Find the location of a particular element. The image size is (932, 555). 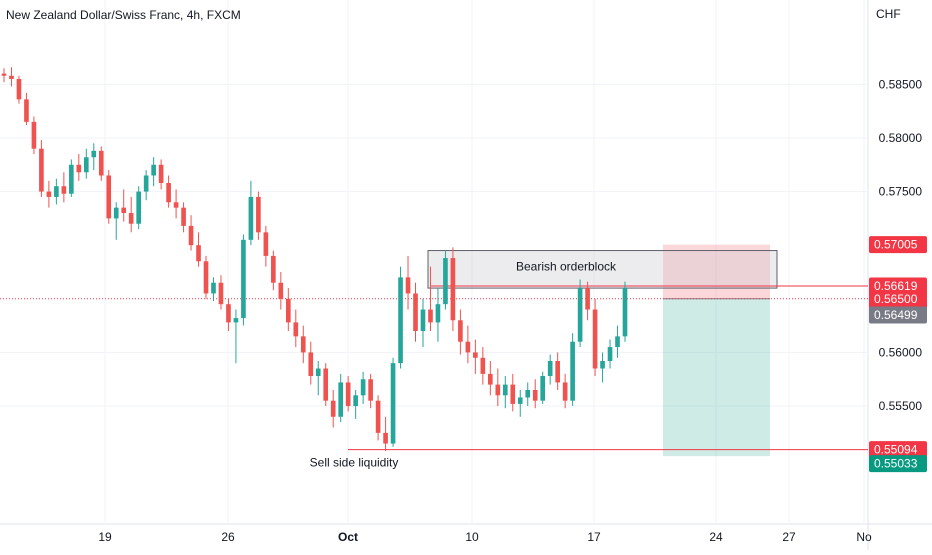

y-tick-label: 0.55500 is located at coordinates (901, 406).